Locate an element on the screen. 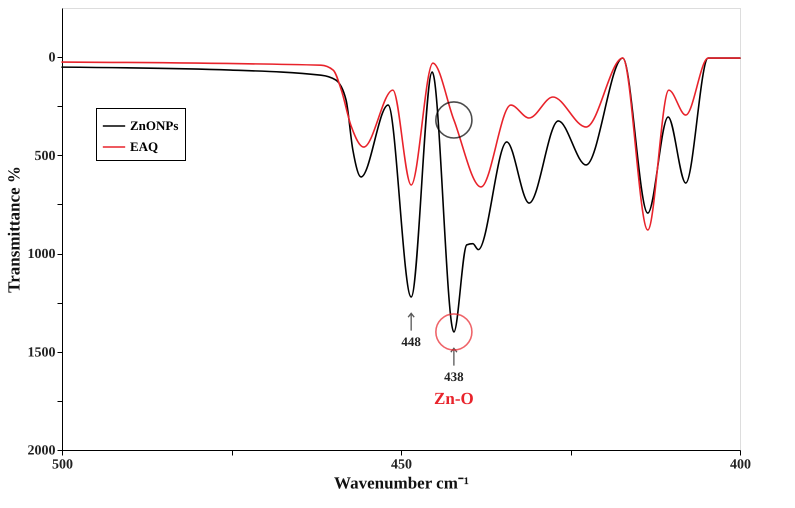  legend-label: ZnONPs is located at coordinates (154, 125).